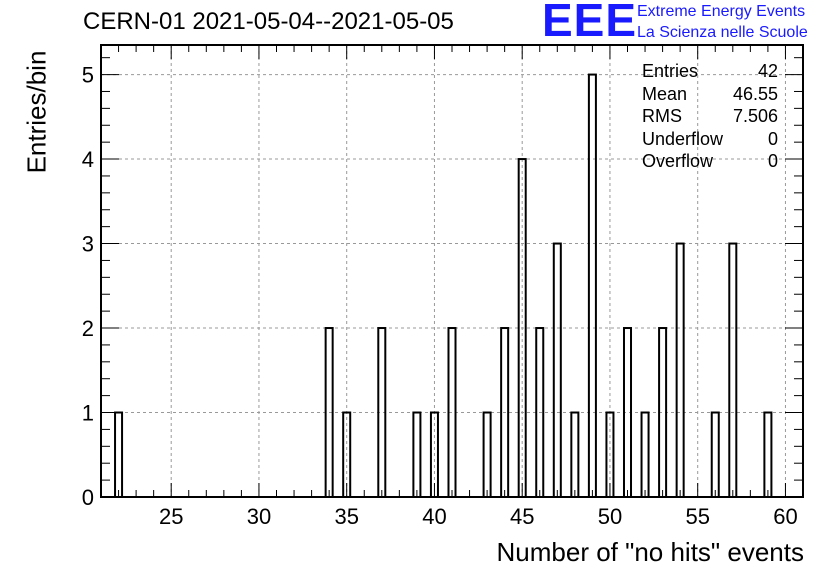  Describe the element at coordinates (722, 32) in the screenshot. I see `logo-line-2: La Scienza nelle Scuole` at that location.